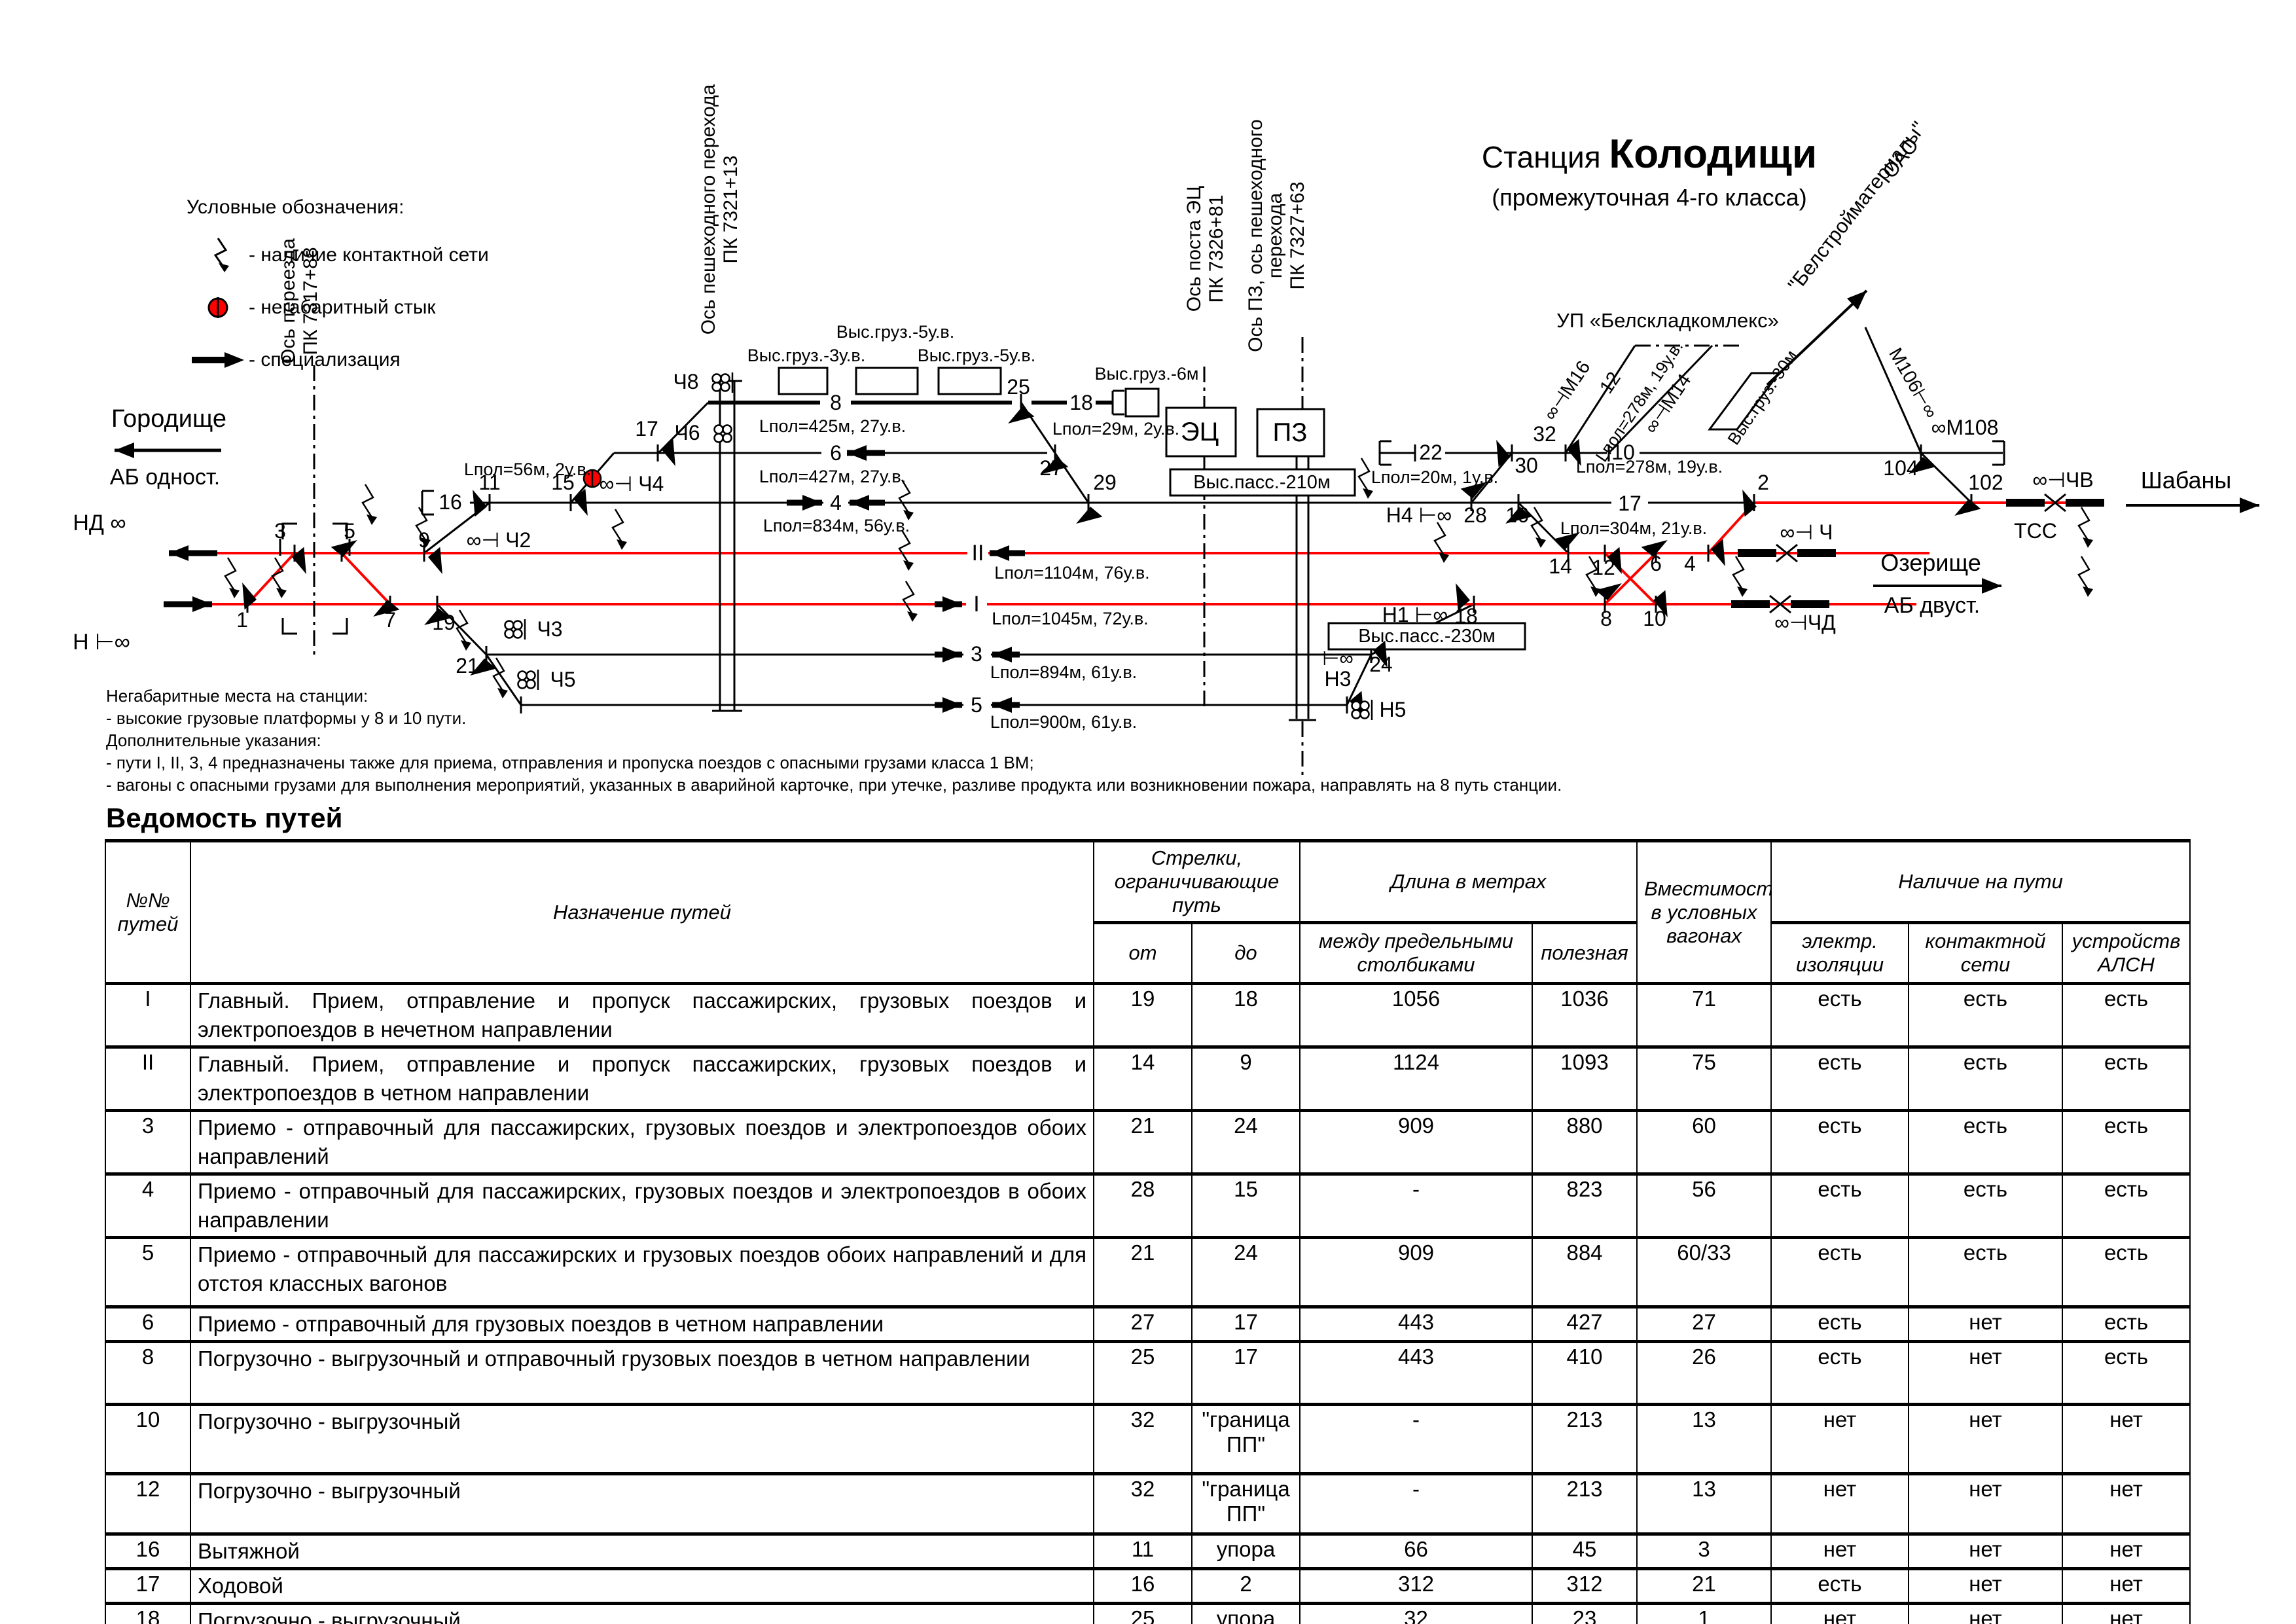 The image size is (2296, 1624). Describe the element at coordinates (563, 482) in the screenshot. I see `diagram-label: 15` at that location.